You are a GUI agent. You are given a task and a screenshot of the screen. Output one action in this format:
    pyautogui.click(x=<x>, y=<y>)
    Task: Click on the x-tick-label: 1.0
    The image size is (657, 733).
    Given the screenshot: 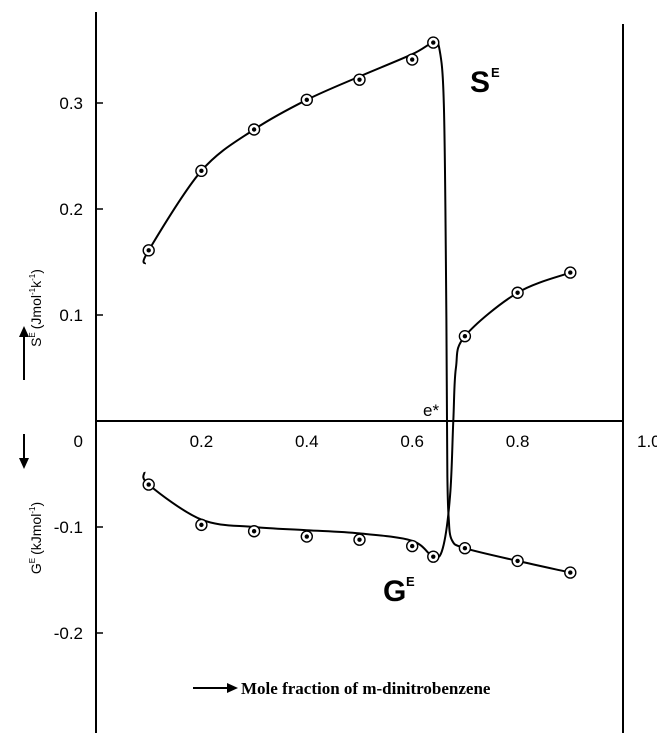 What is the action you would take?
    pyautogui.click(x=647, y=441)
    